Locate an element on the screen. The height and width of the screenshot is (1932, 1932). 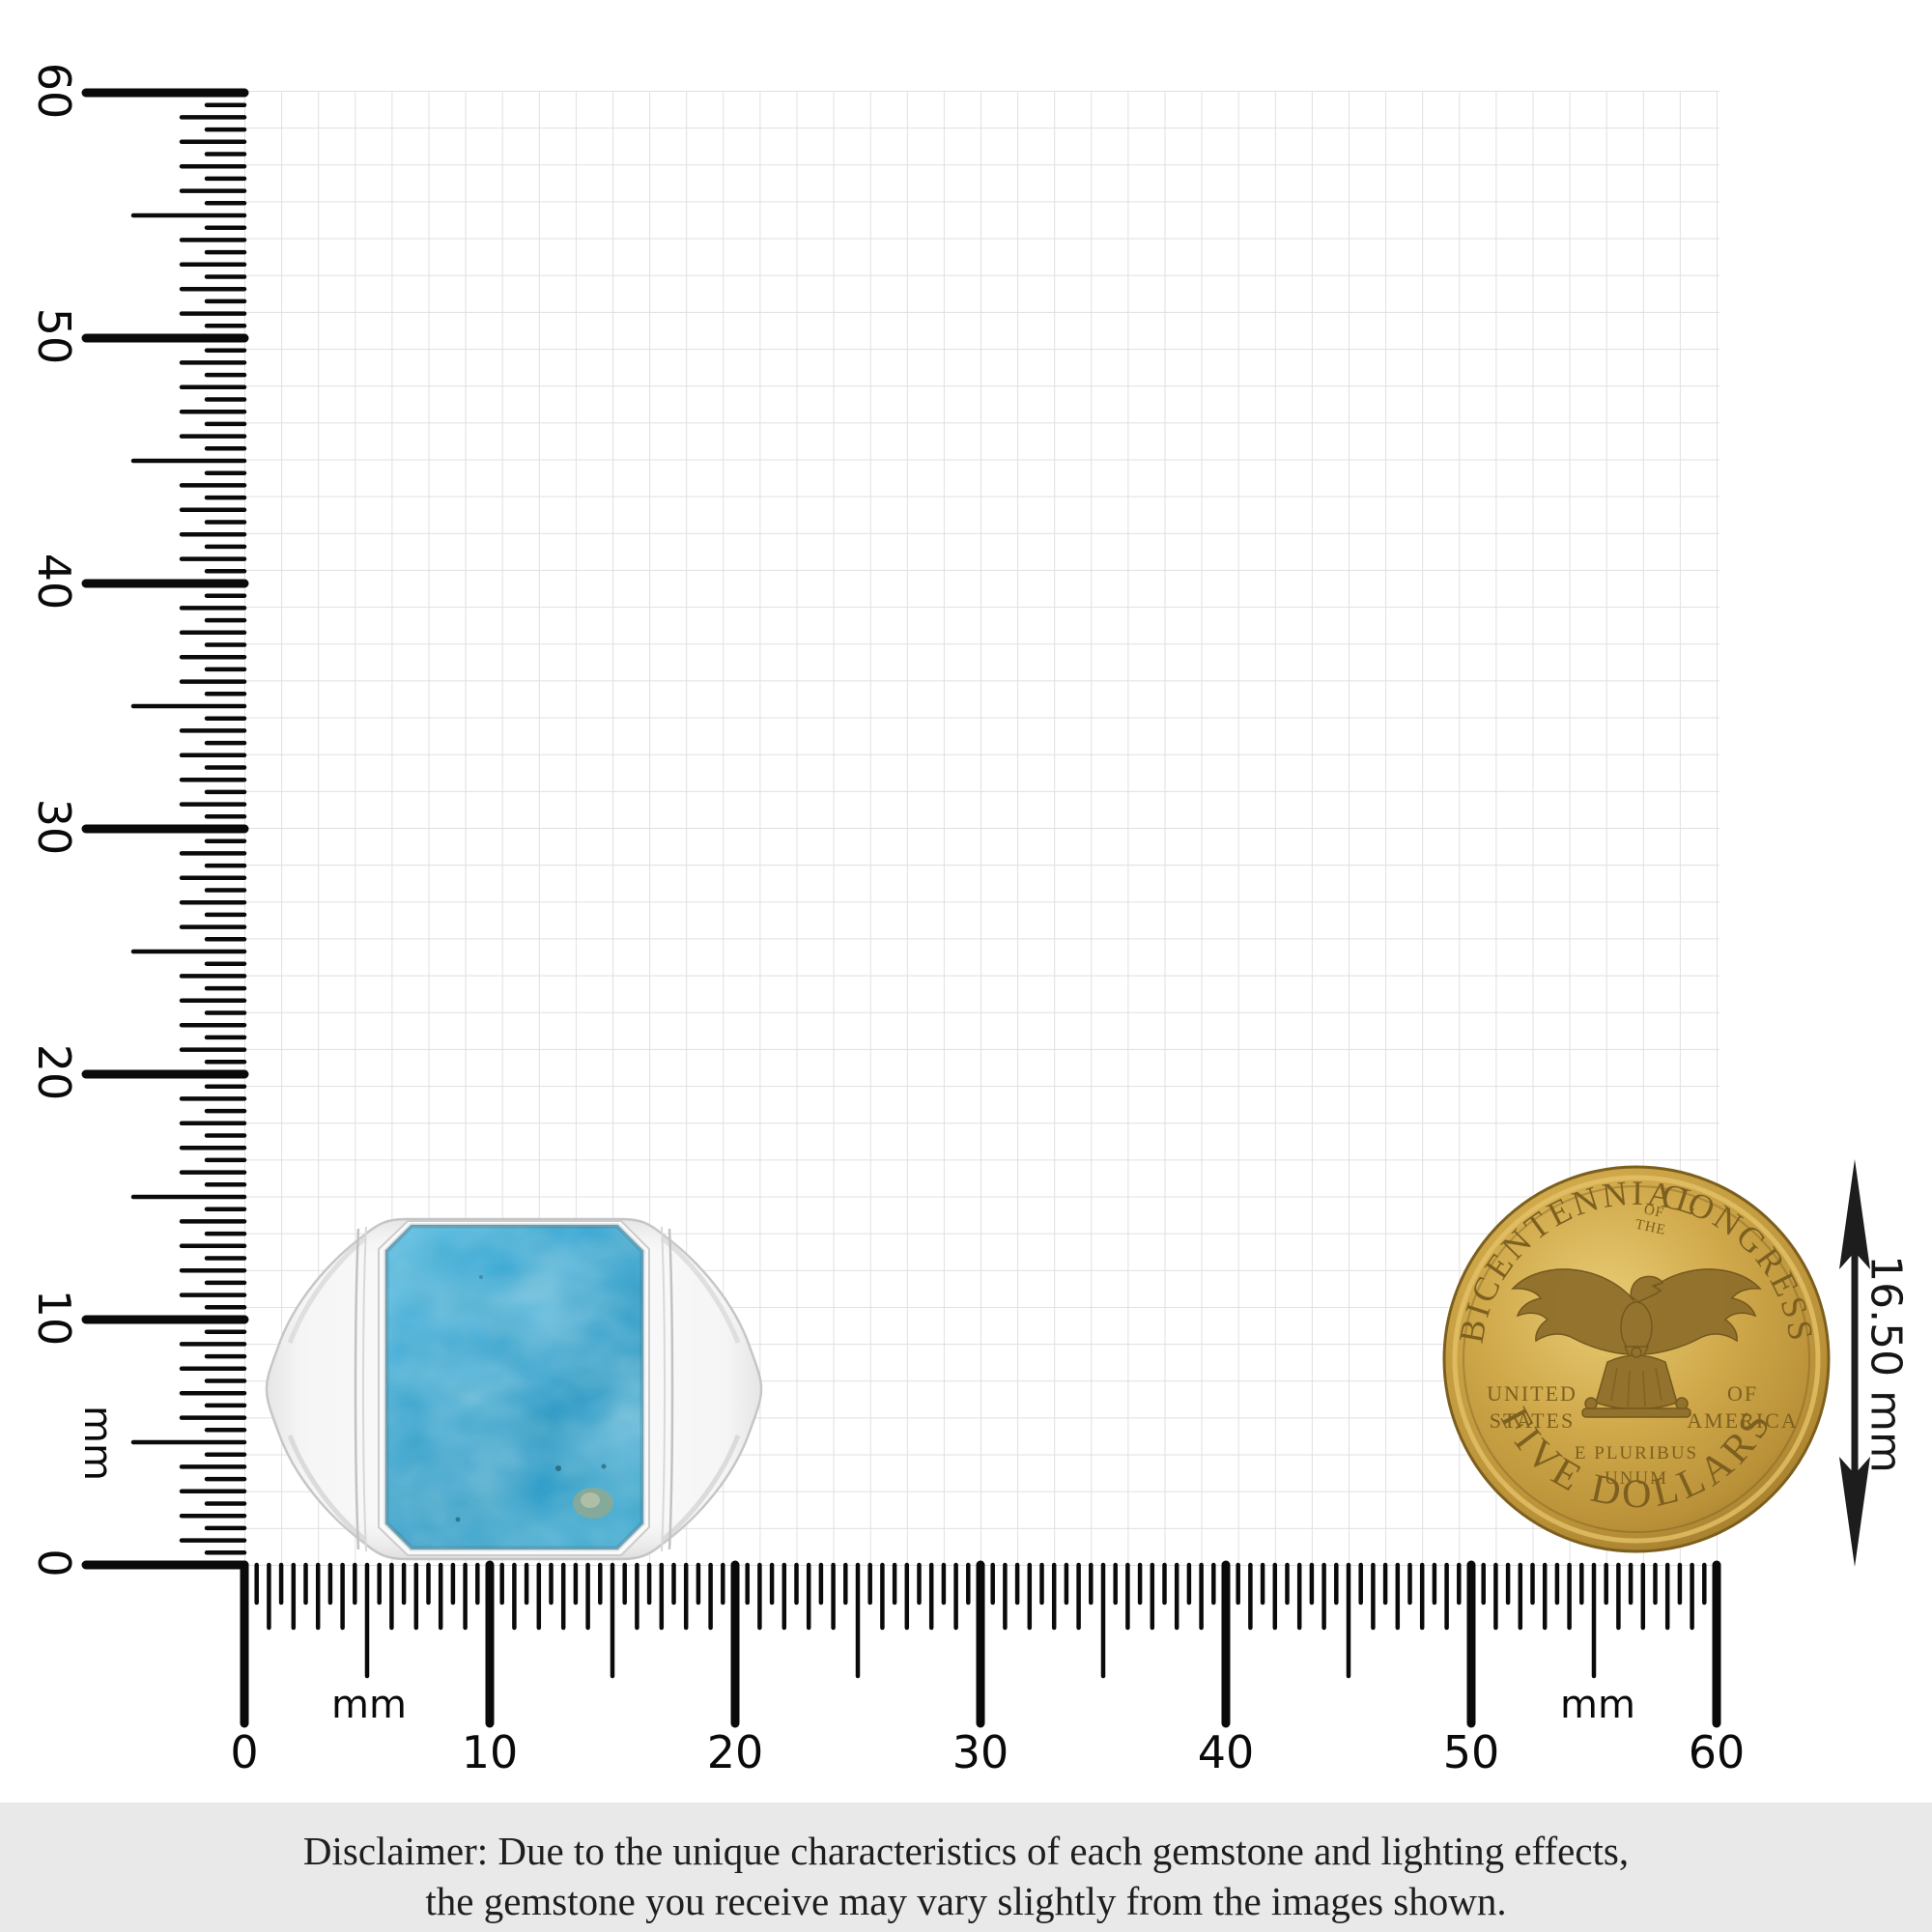
disclaimer-background is located at coordinates (966, 1867).